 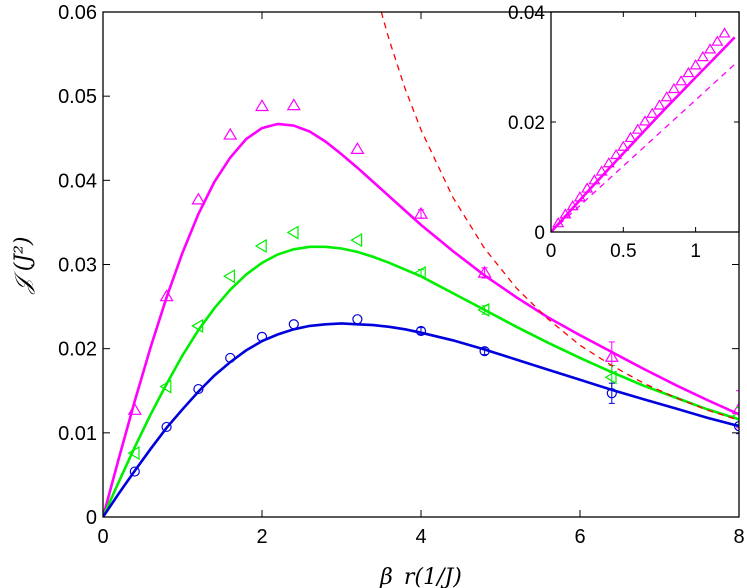 I want to click on main-y-tick-label: 0, so click(x=91, y=518).